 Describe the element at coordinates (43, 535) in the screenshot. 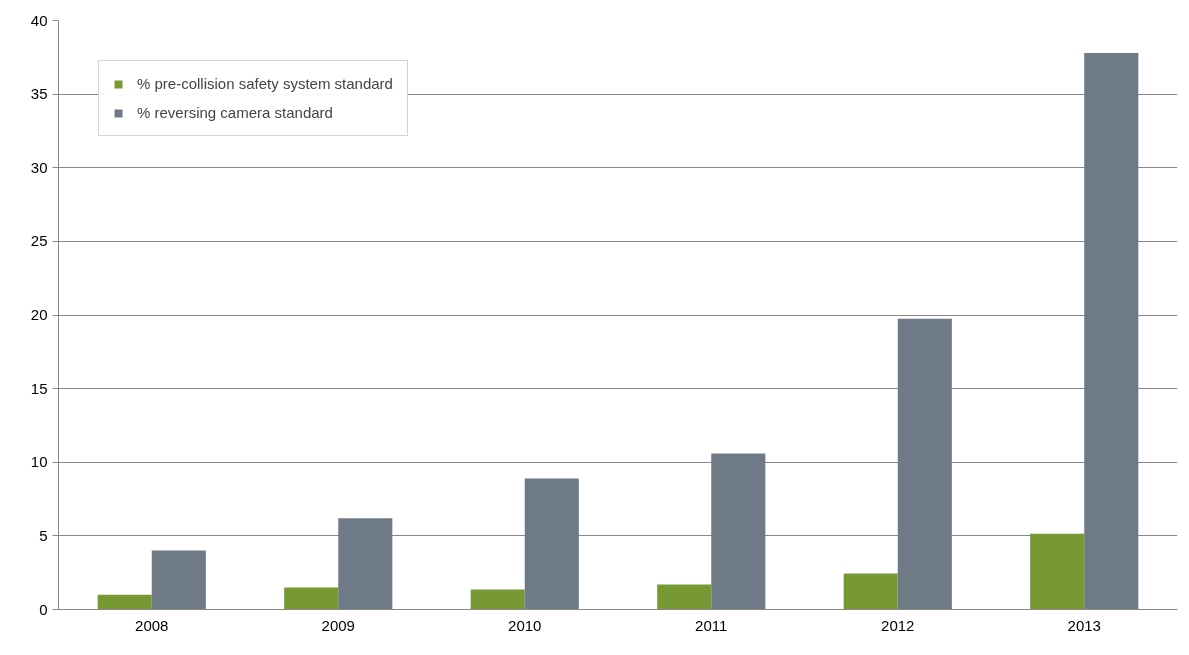

I see `y-tick-label: 5` at that location.